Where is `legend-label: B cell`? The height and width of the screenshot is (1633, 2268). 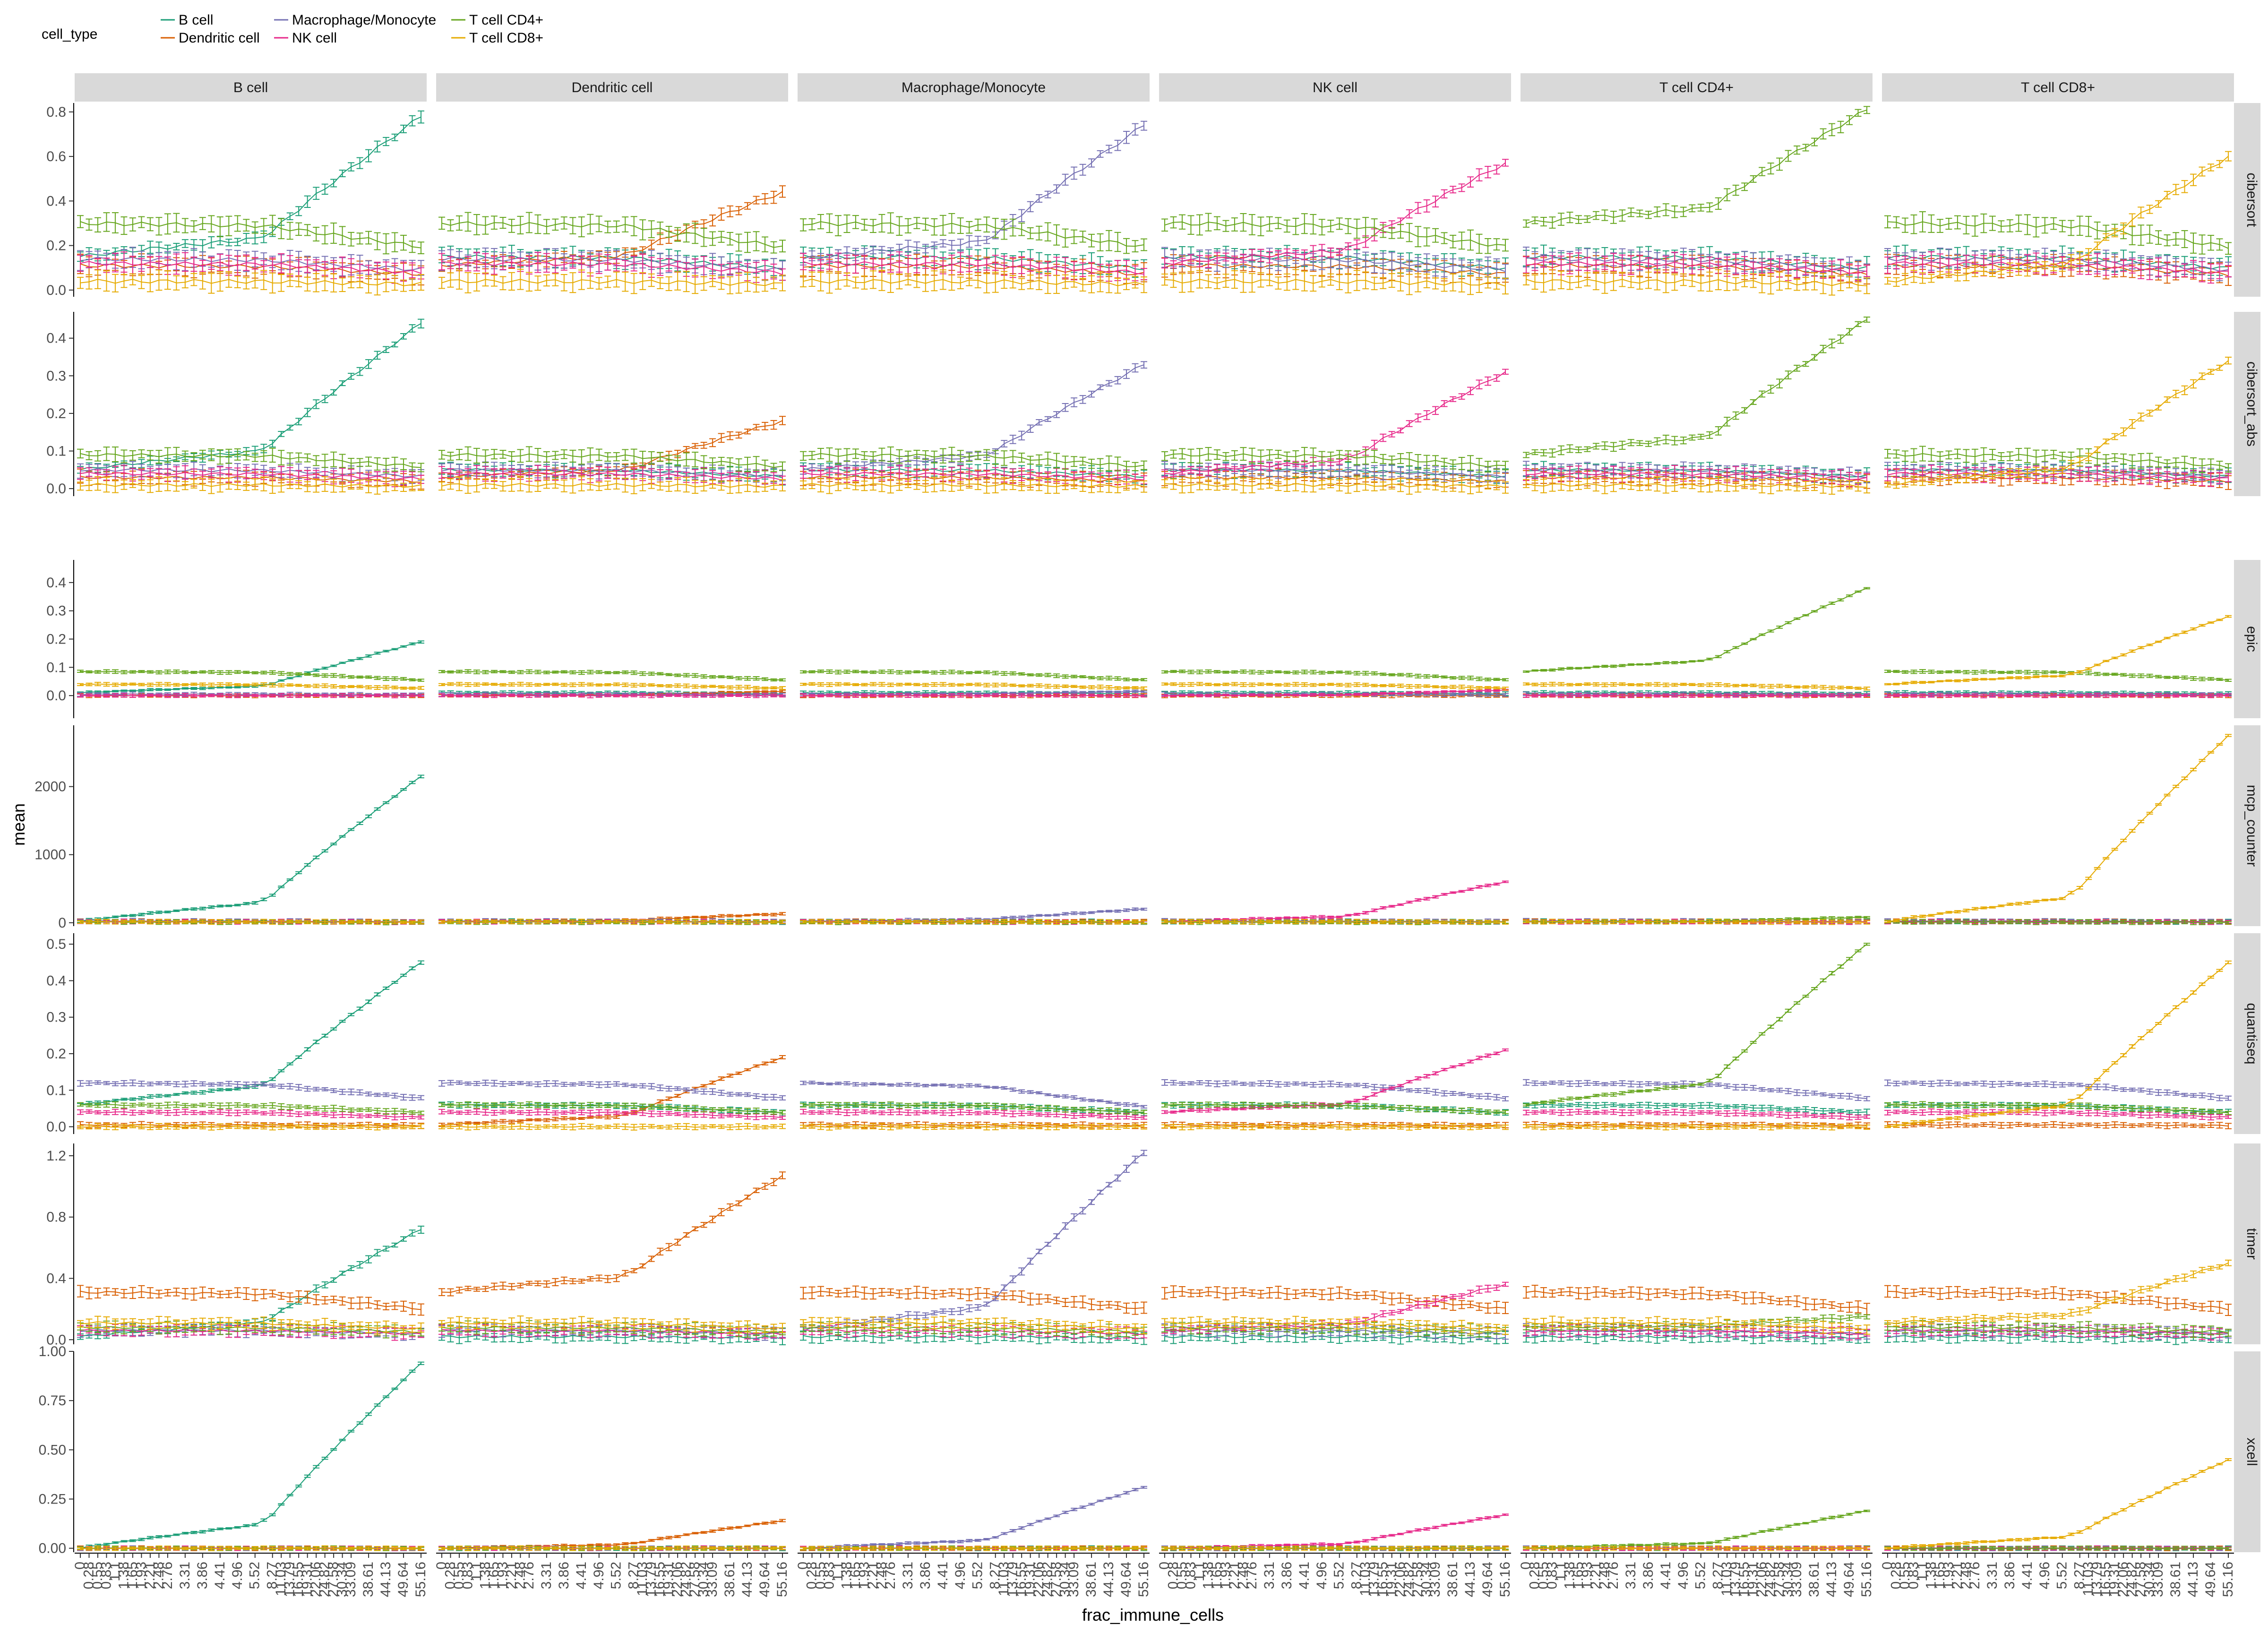
legend-label: B cell is located at coordinates (196, 20).